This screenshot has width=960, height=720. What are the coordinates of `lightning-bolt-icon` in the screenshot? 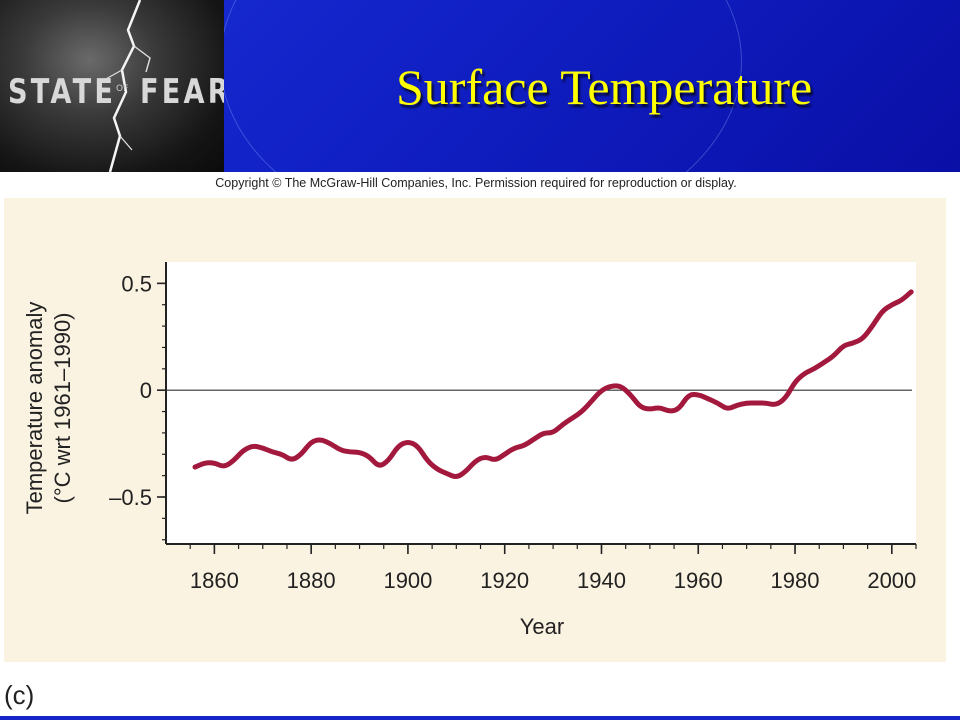 It's located at (127, 86).